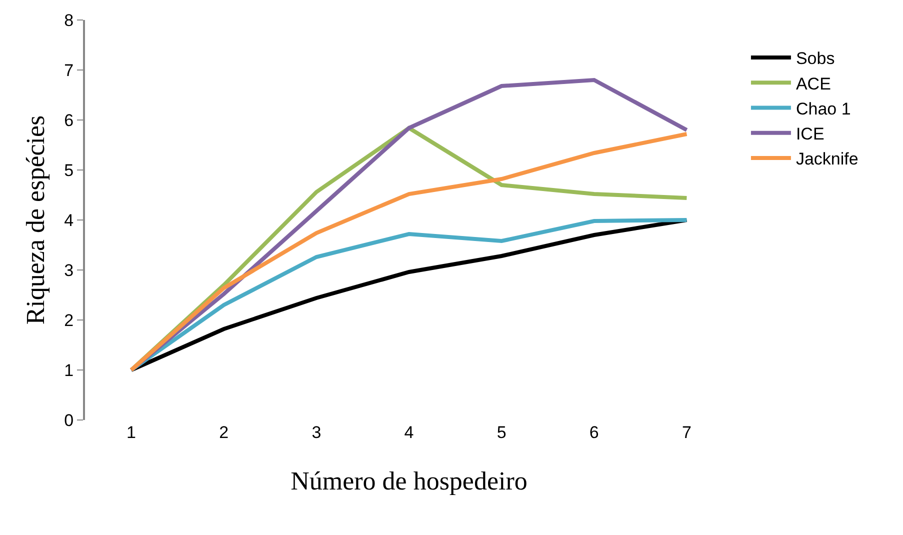 This screenshot has width=903, height=535. What do you see at coordinates (69, 320) in the screenshot?
I see `y-tick-label: 2` at bounding box center [69, 320].